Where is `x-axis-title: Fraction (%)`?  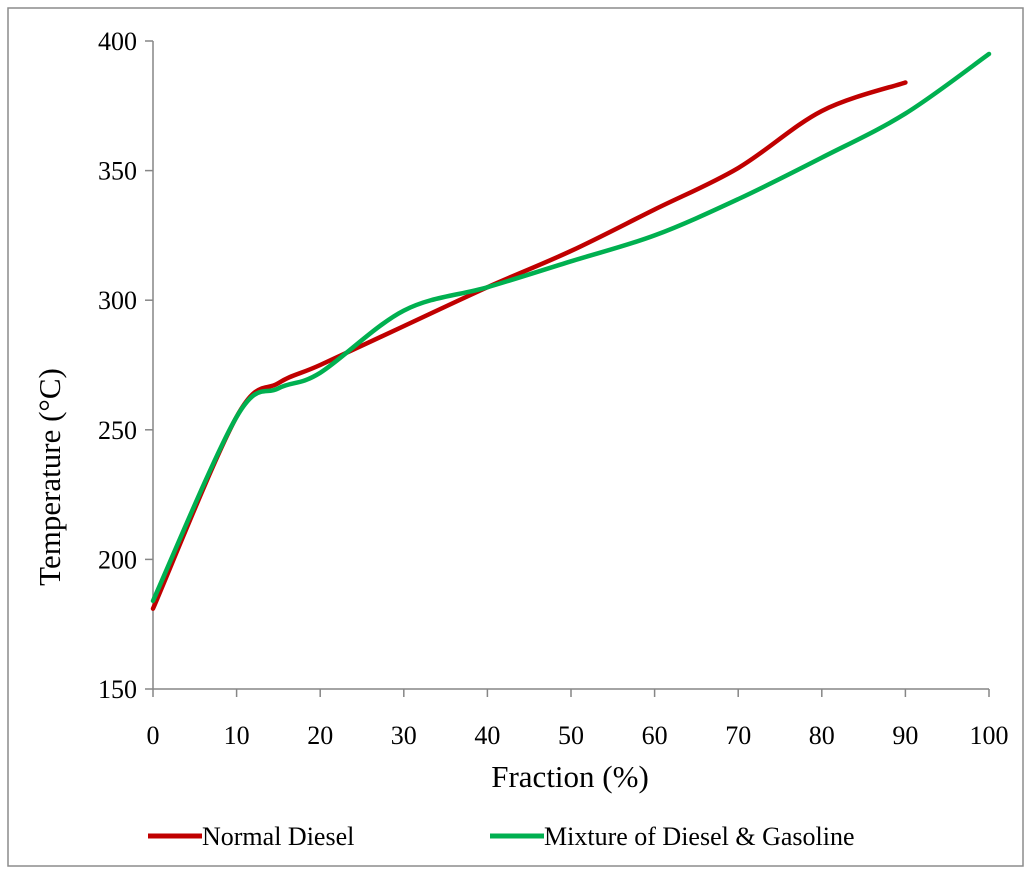
x-axis-title: Fraction (%) is located at coordinates (570, 776).